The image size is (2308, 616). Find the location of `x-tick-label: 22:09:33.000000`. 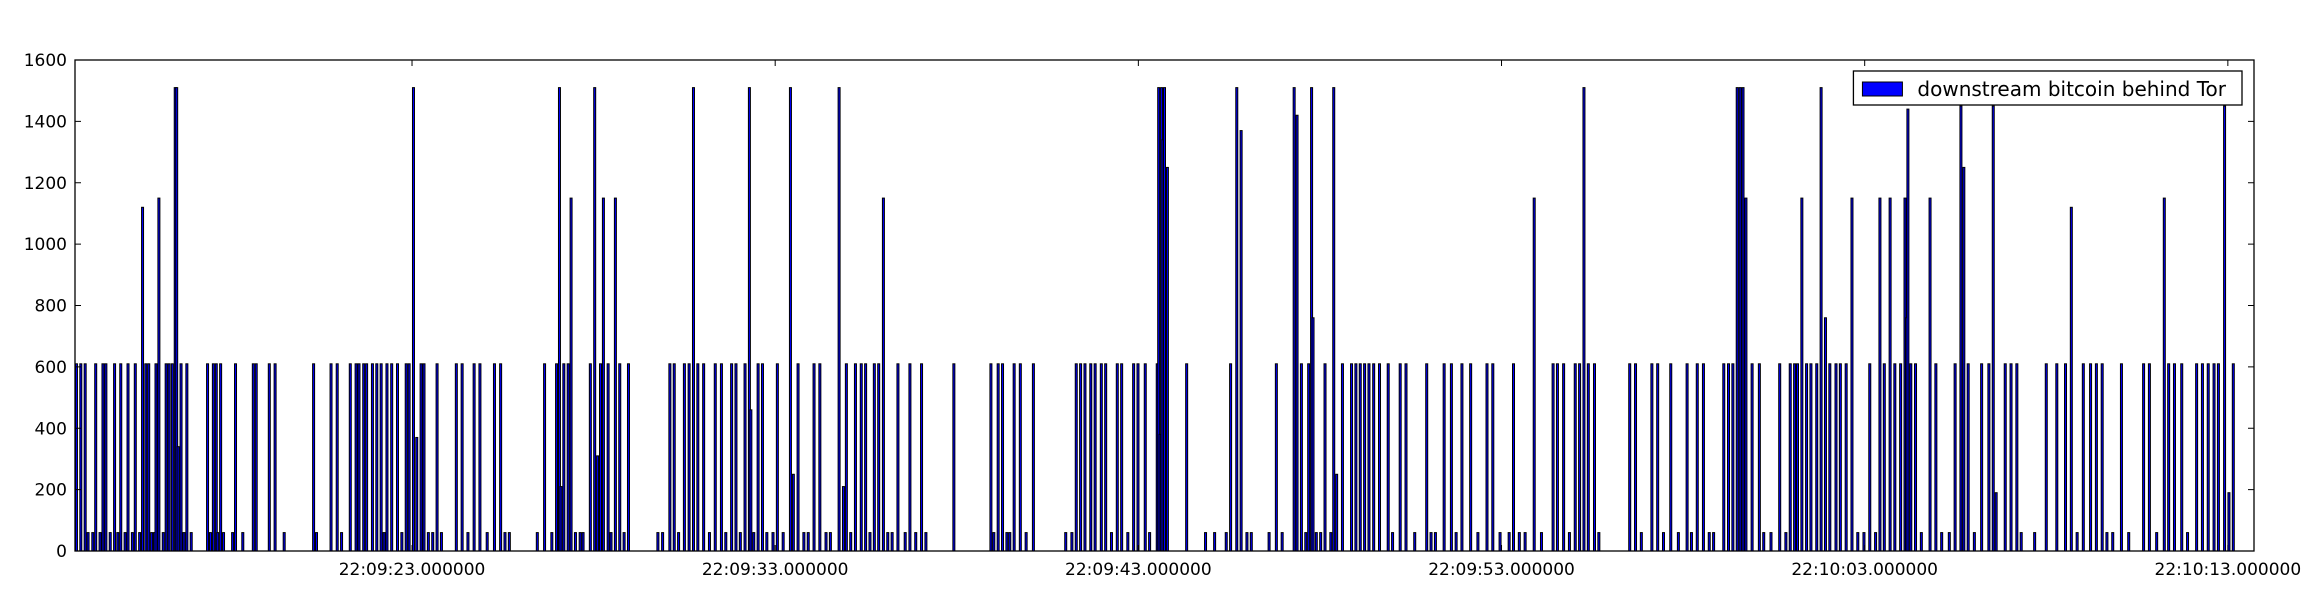

x-tick-label: 22:09:33.000000 is located at coordinates (775, 570).